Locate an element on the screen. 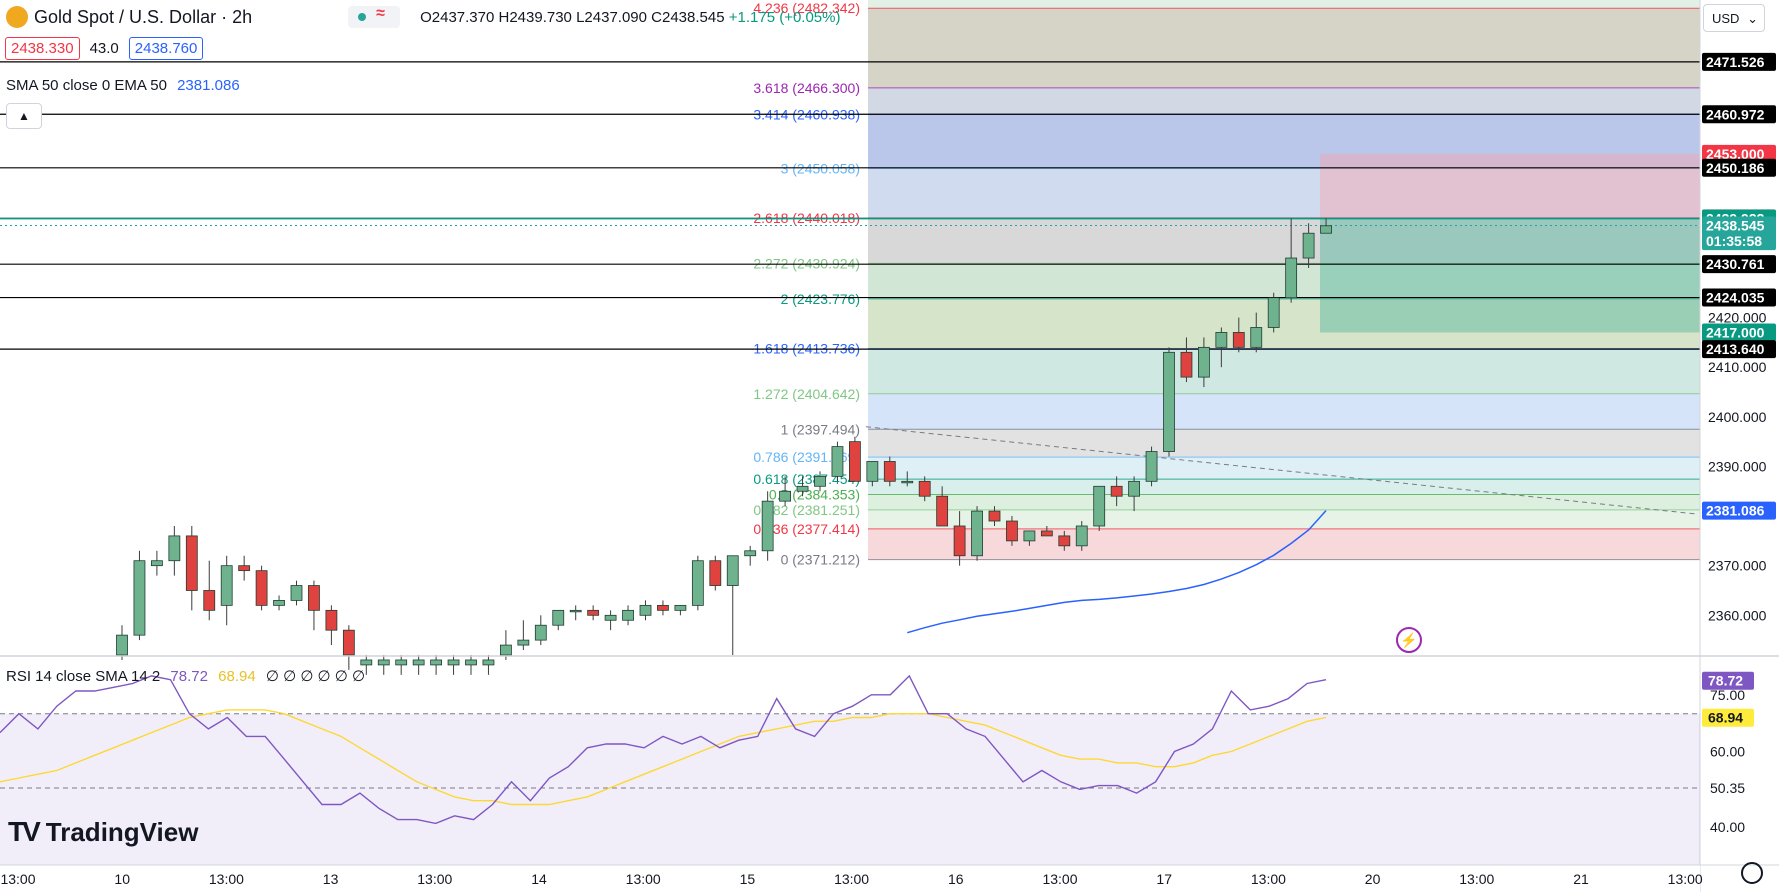 Image resolution: width=1779 pixels, height=892 pixels. price-label-text: 2460.972 is located at coordinates (1735, 114).